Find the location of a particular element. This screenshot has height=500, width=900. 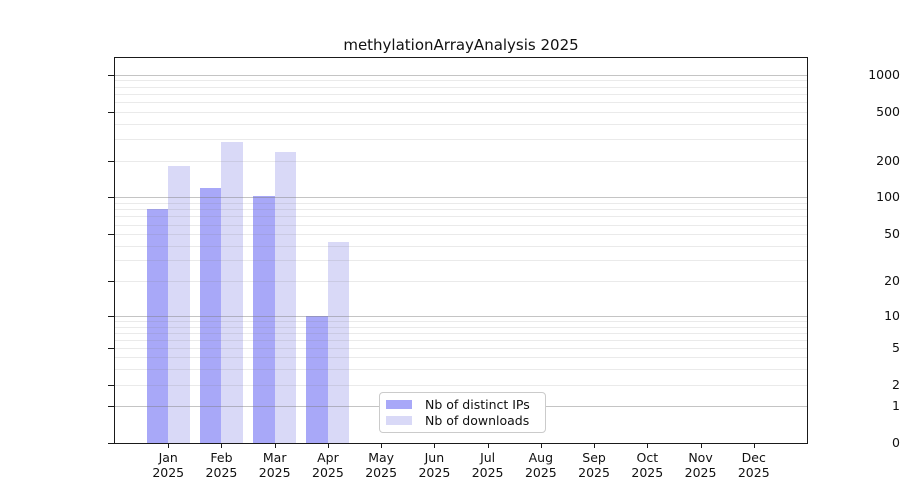

x-tick-mark-may is located at coordinates (382, 446).